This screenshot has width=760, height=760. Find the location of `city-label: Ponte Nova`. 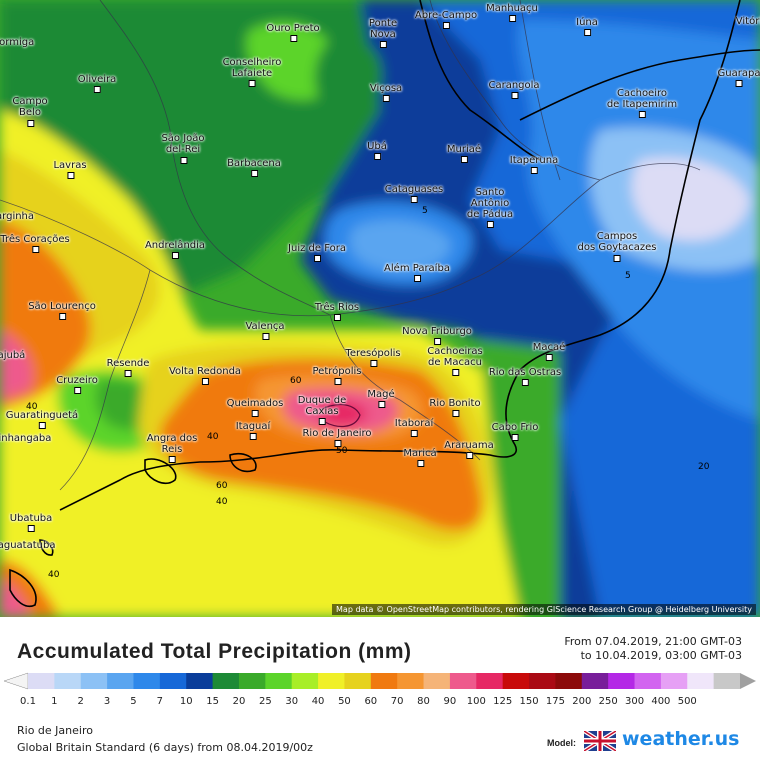

city-label: Ponte Nova is located at coordinates (383, 33).